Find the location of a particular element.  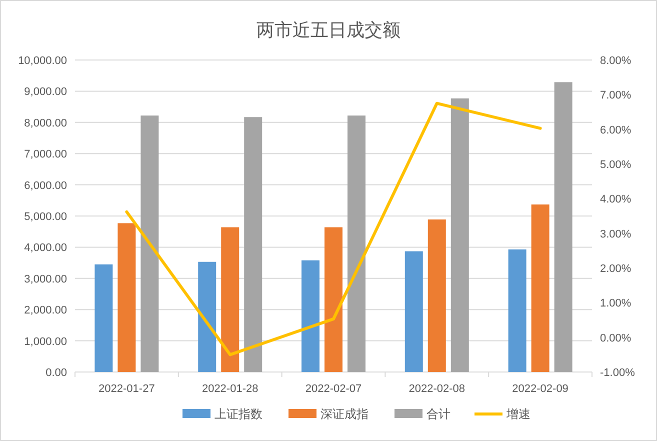

y2-tick-label: 8.00% is located at coordinates (616, 61).